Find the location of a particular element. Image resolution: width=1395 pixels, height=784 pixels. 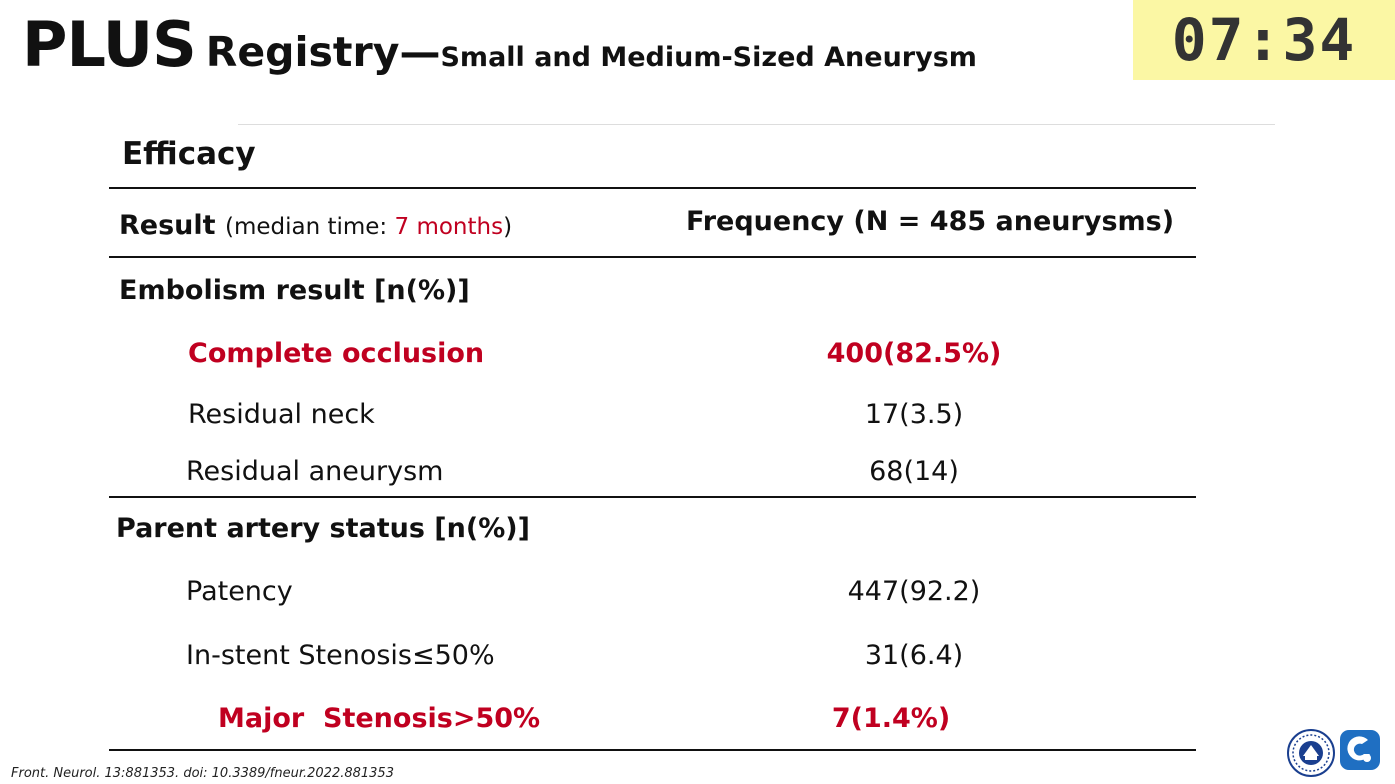

row-label-in-stent-stenosis: In-stent Stenosis≤50% is located at coordinates (340, 655).